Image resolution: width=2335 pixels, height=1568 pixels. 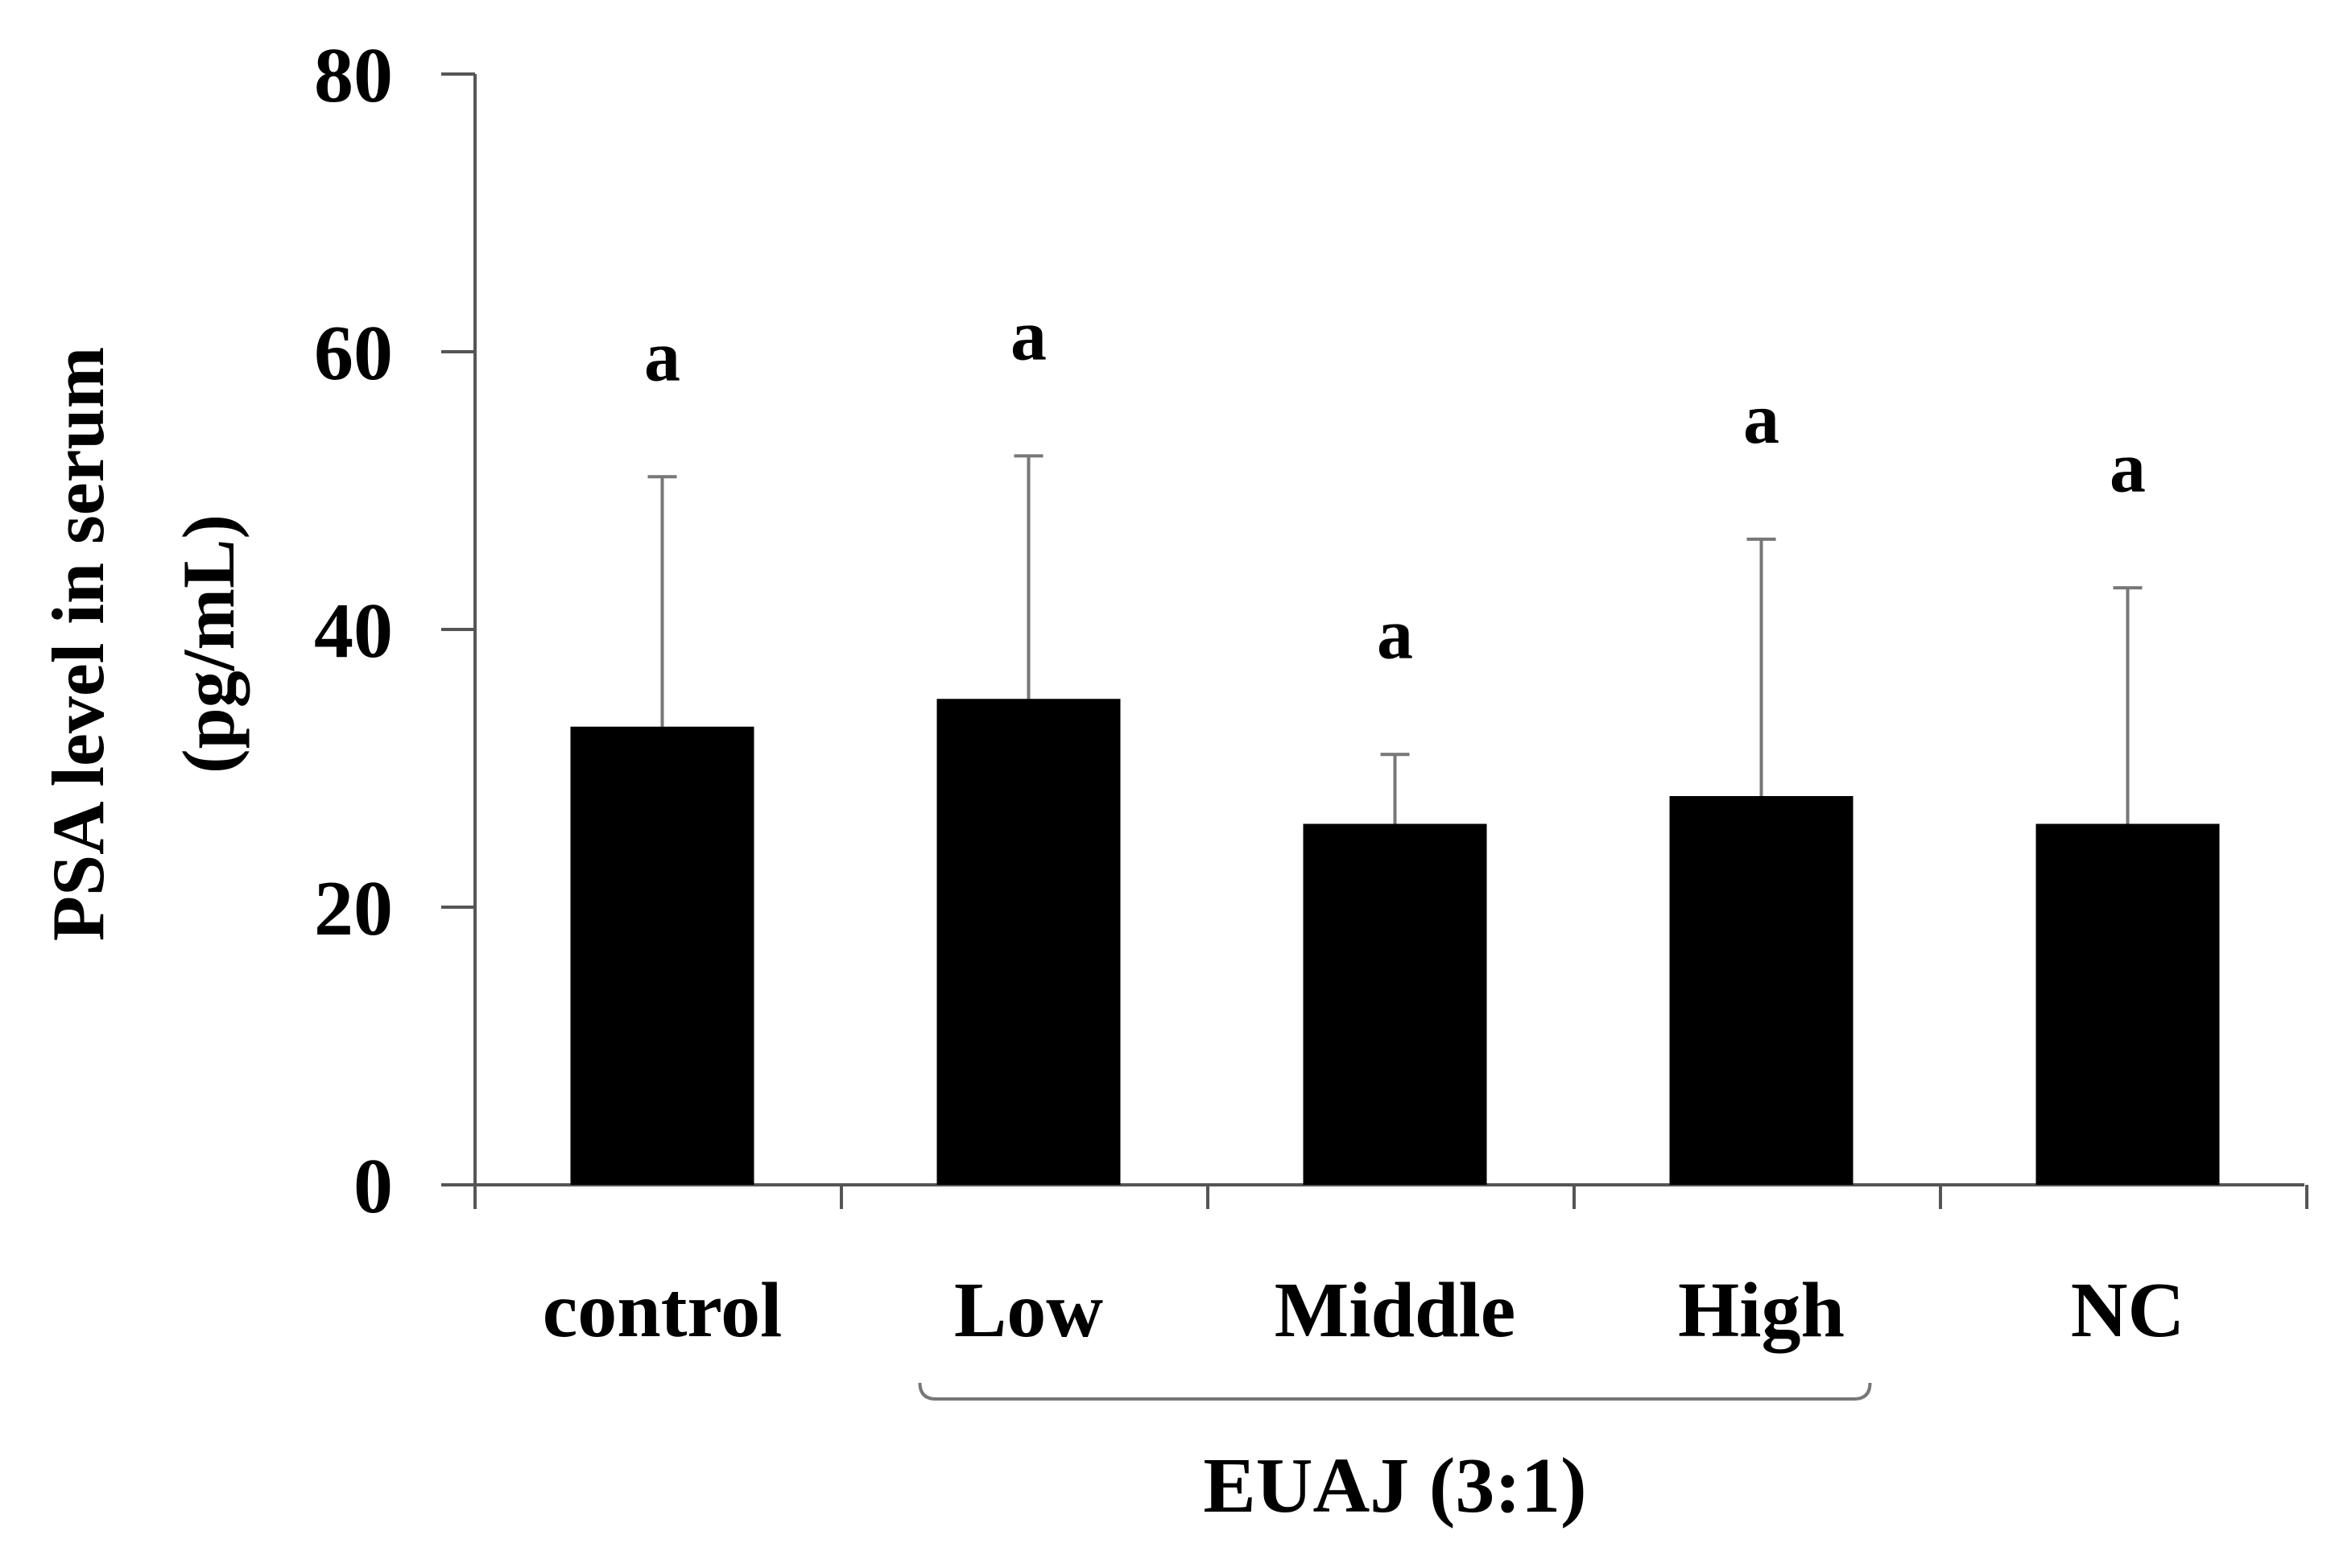 What do you see at coordinates (353, 909) in the screenshot?
I see `y-tick-label: 20` at bounding box center [353, 909].